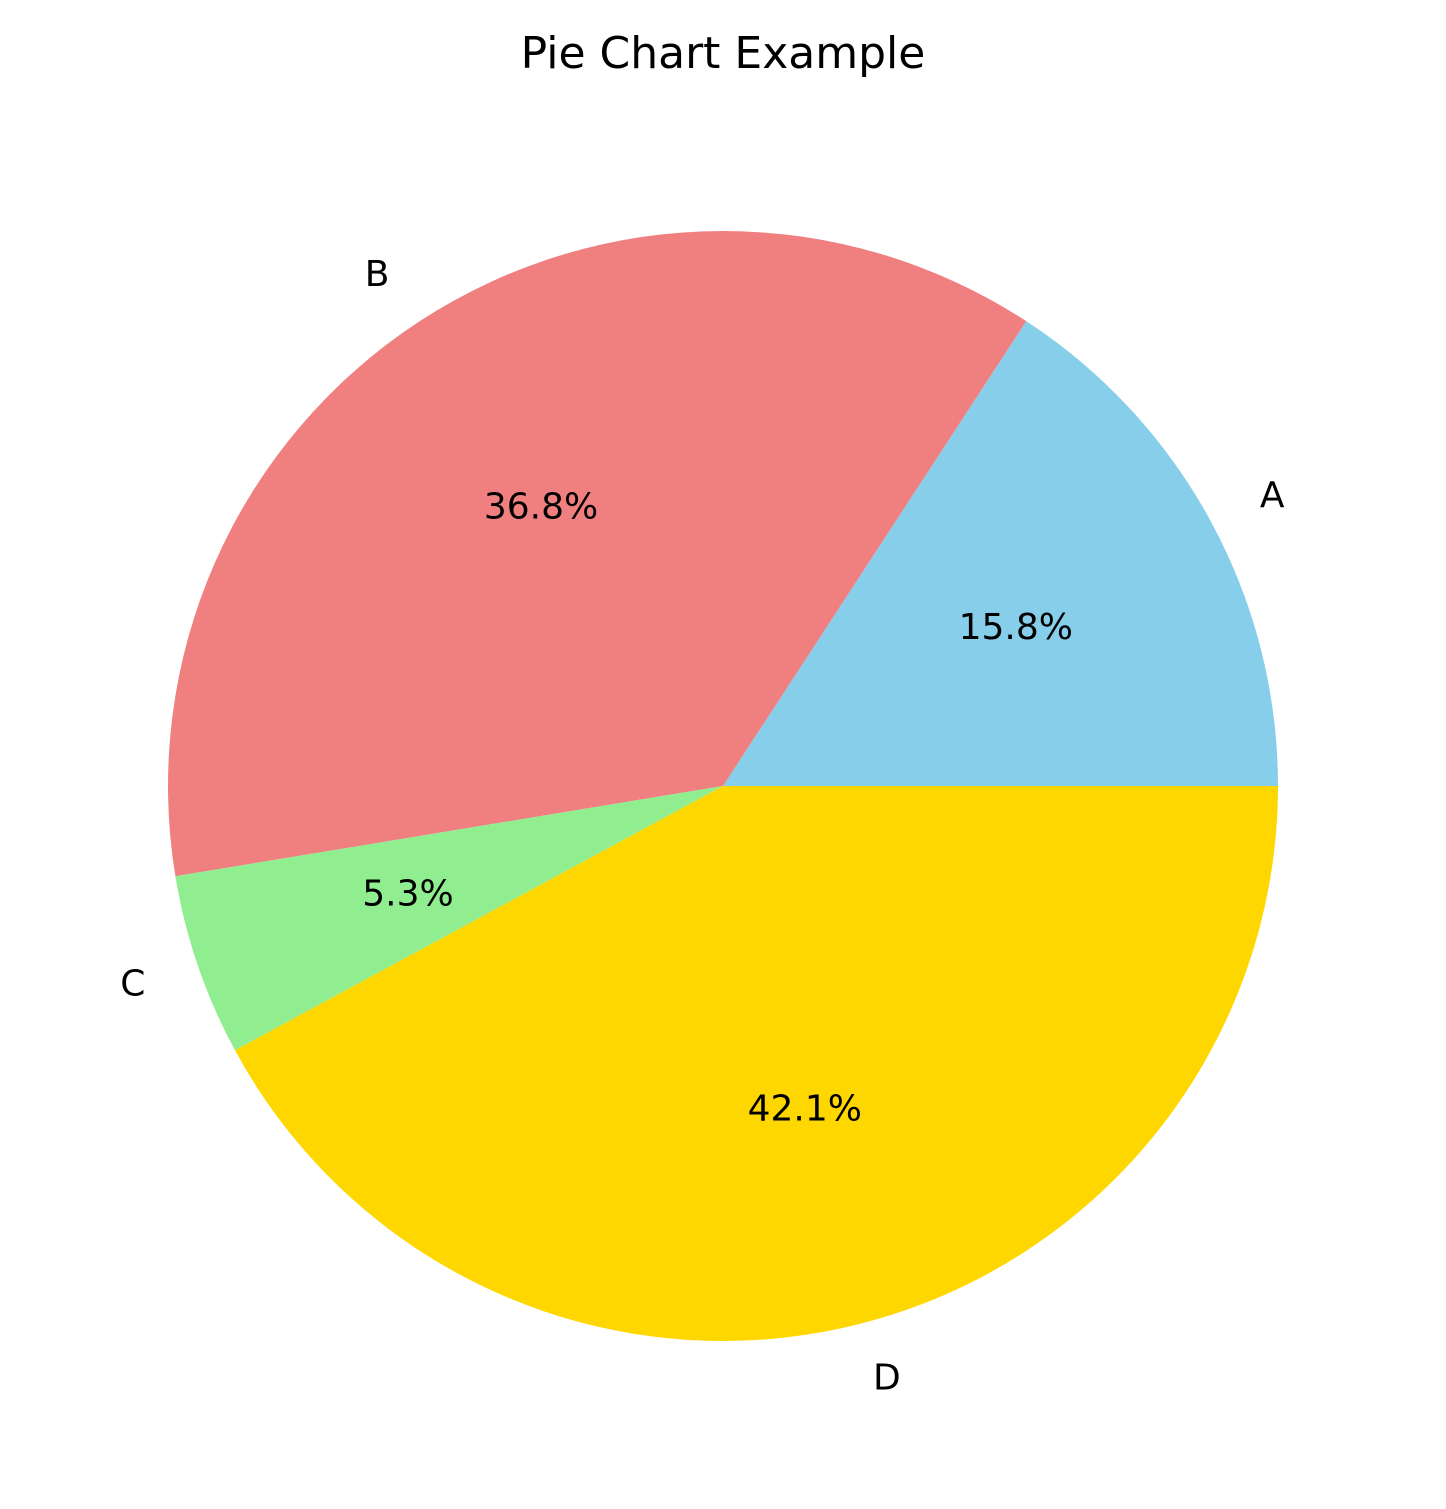 The image size is (1446, 1509). I want to click on percent-label-a: 15.8%, so click(1016, 627).